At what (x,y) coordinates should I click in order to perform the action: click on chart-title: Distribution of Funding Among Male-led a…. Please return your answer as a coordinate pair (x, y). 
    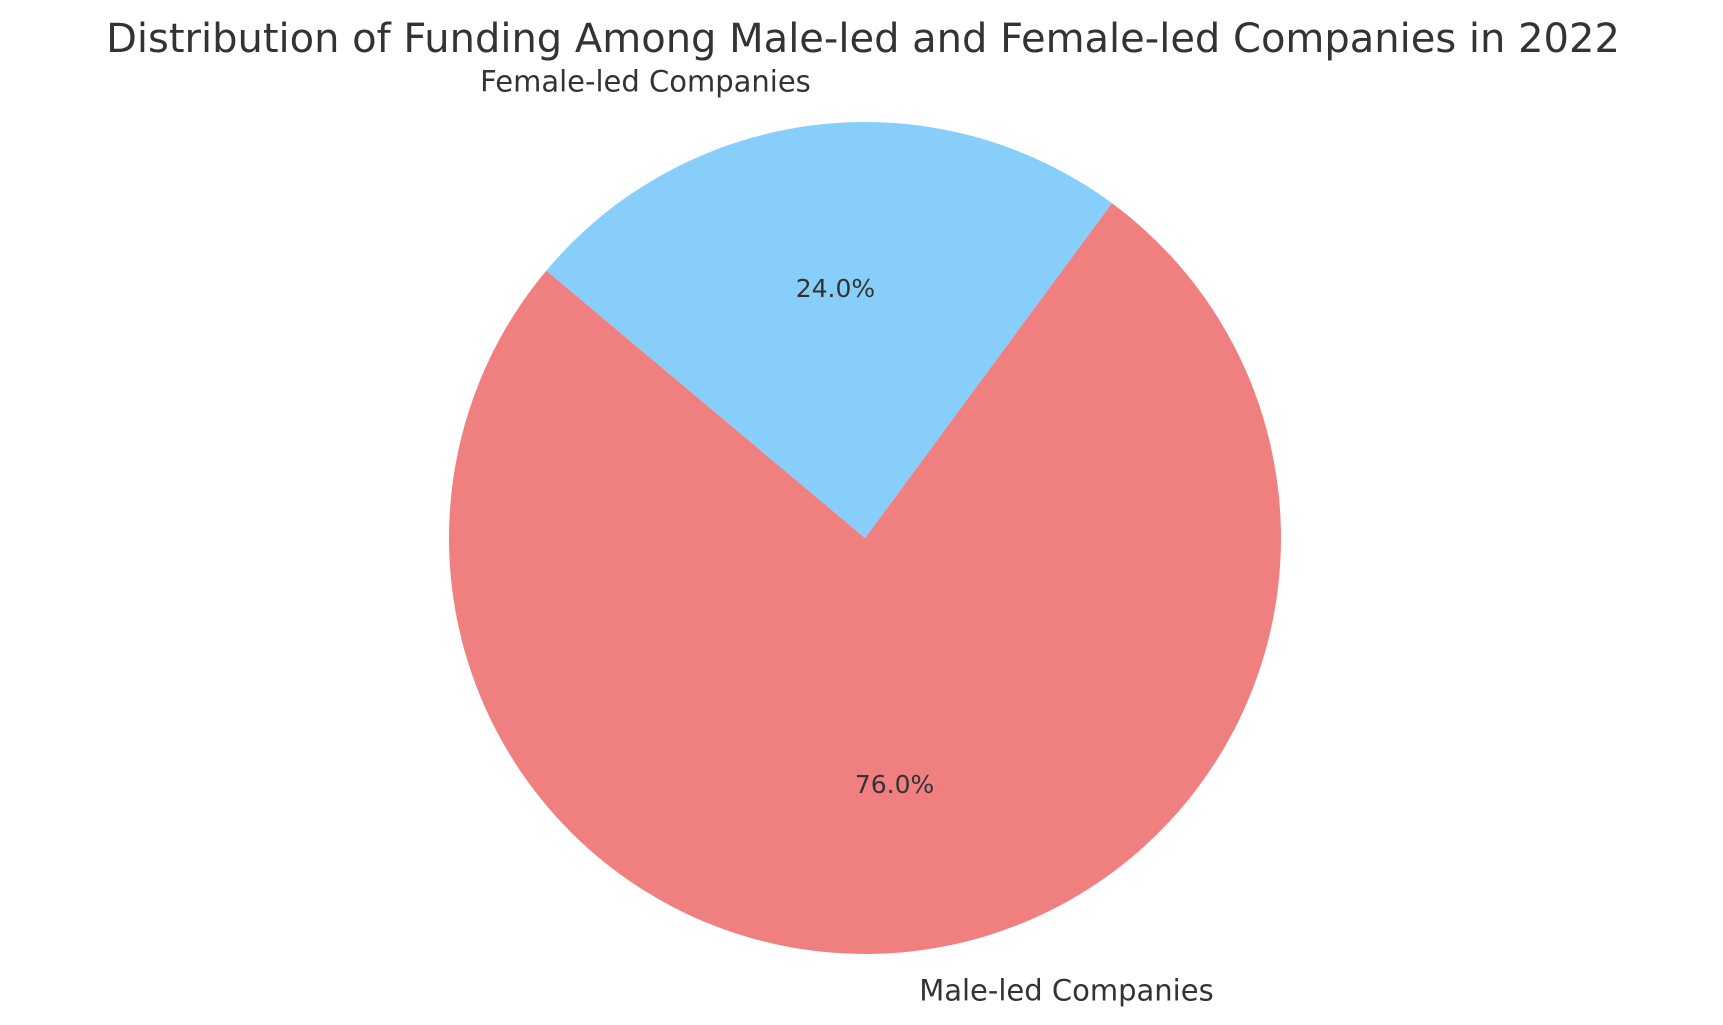
    Looking at the image, I should click on (863, 39).